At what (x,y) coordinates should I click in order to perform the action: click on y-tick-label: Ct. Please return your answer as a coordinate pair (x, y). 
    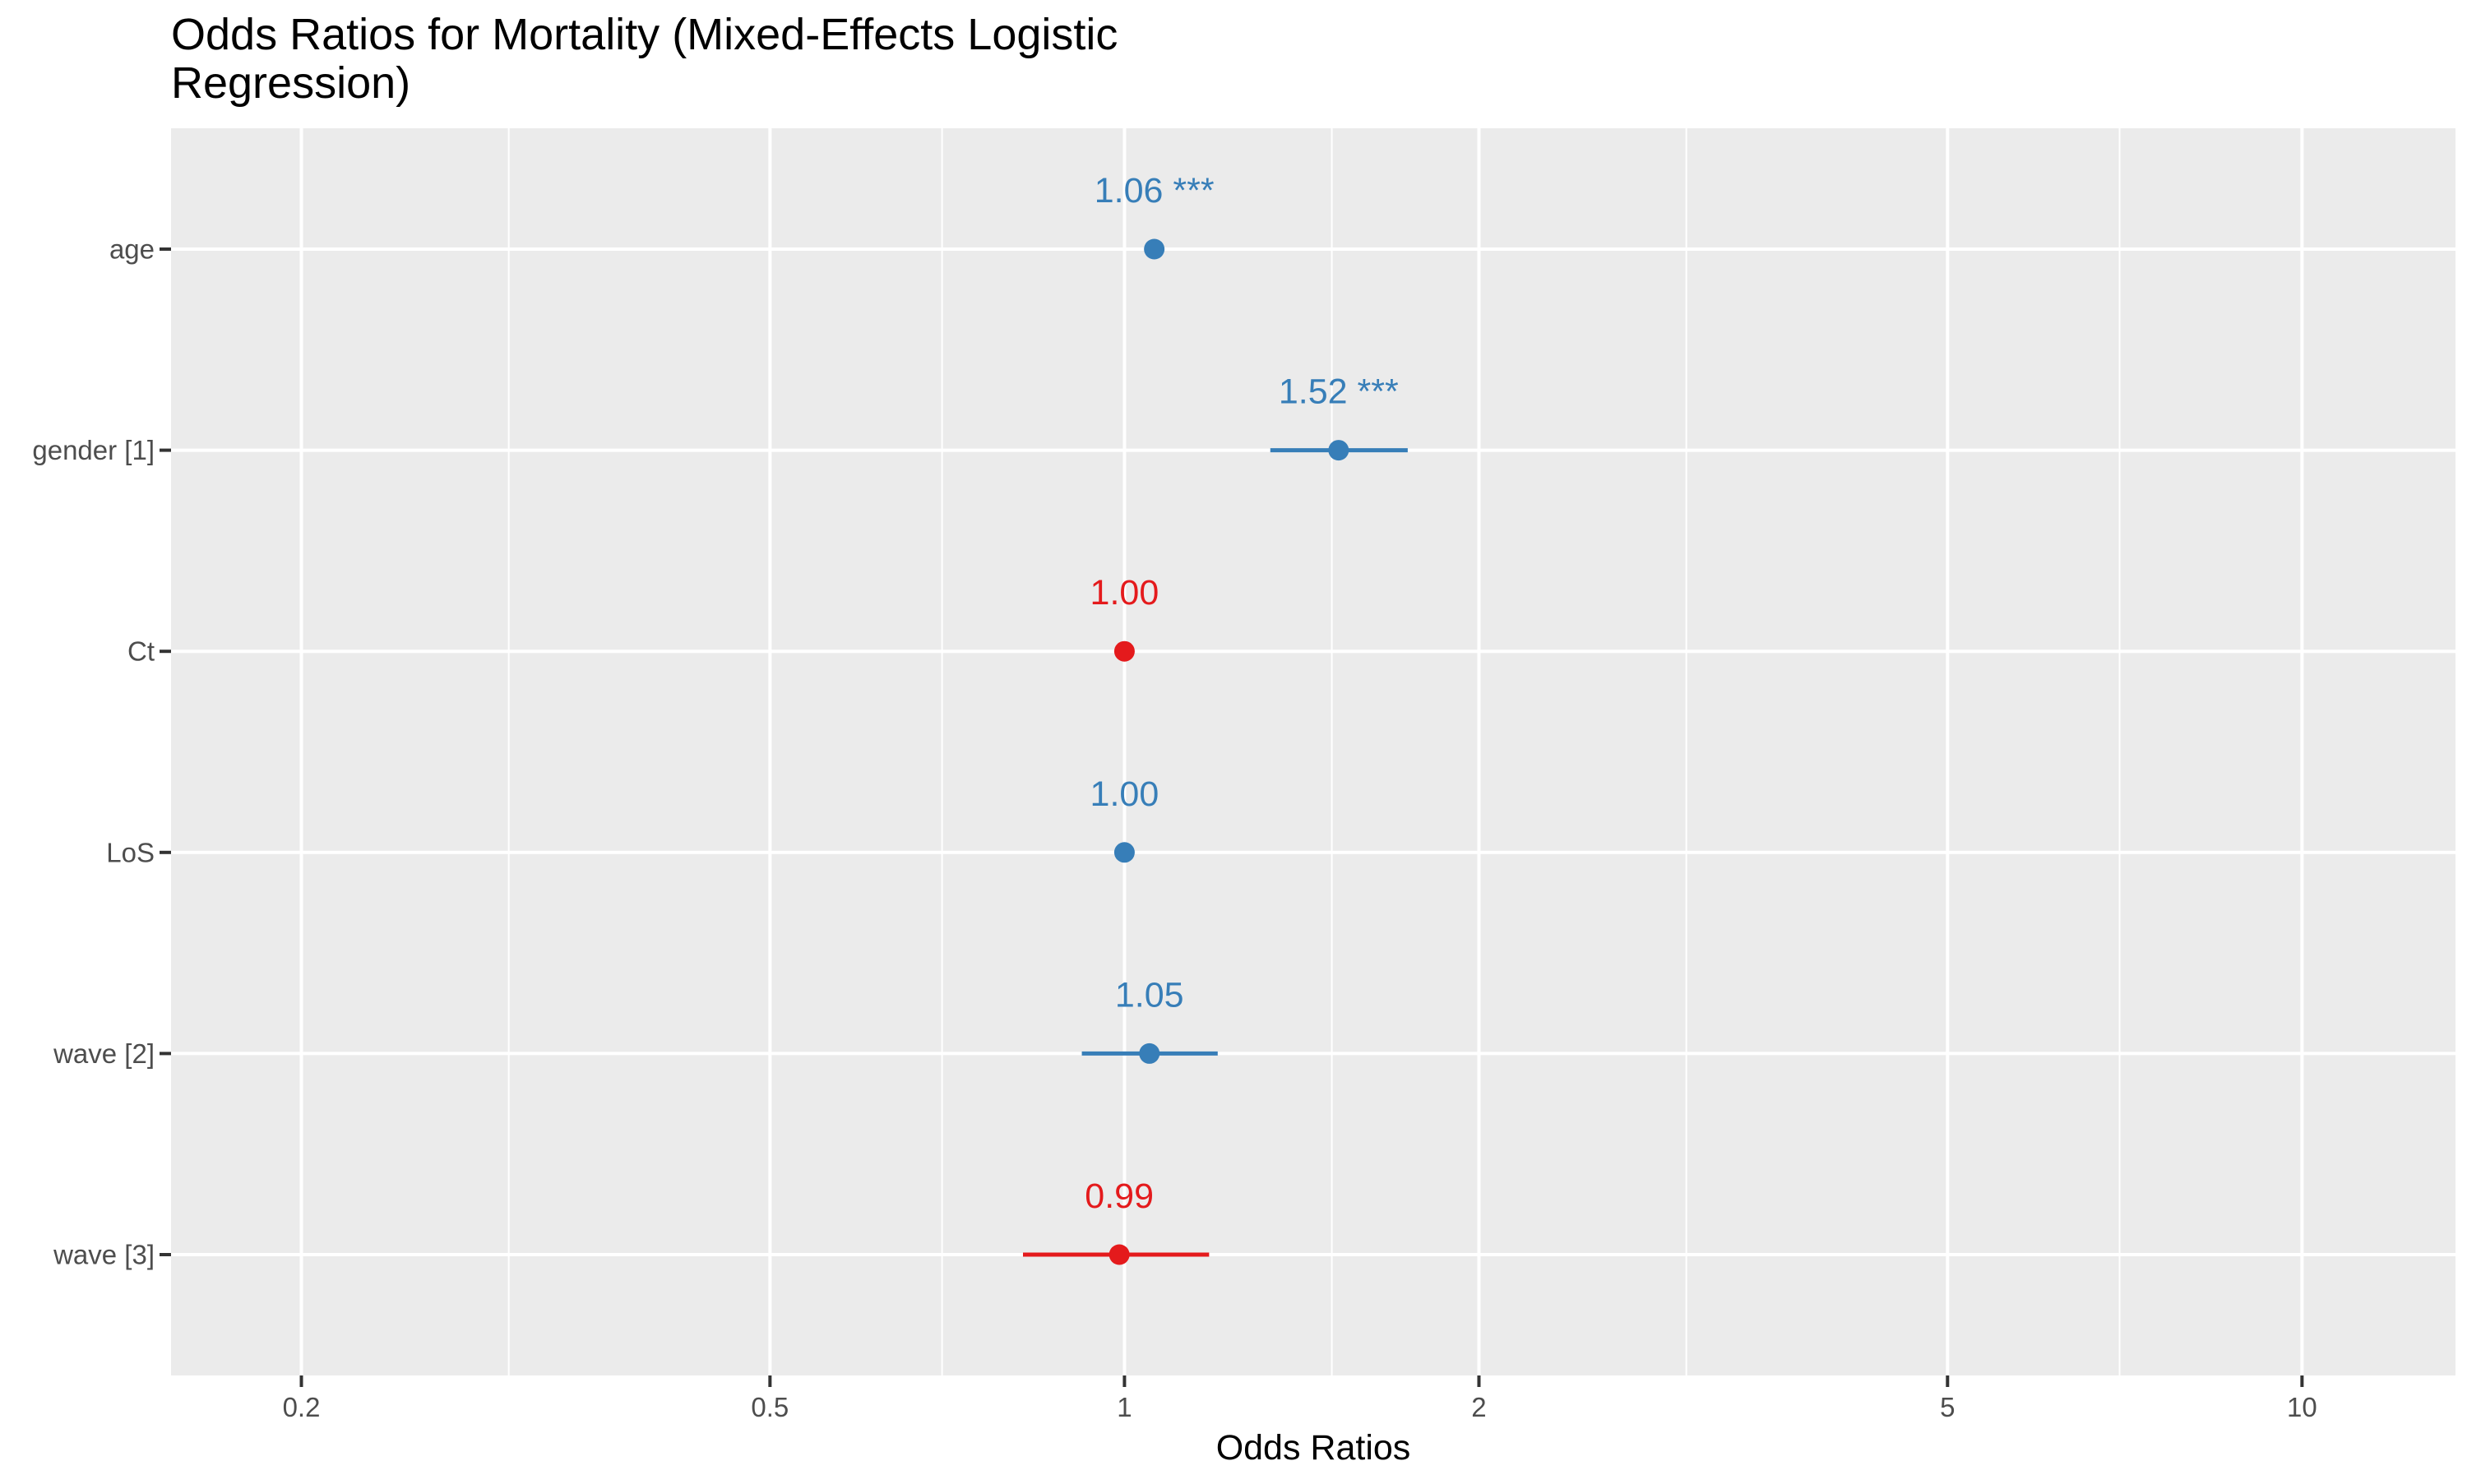
    Looking at the image, I should click on (141, 652).